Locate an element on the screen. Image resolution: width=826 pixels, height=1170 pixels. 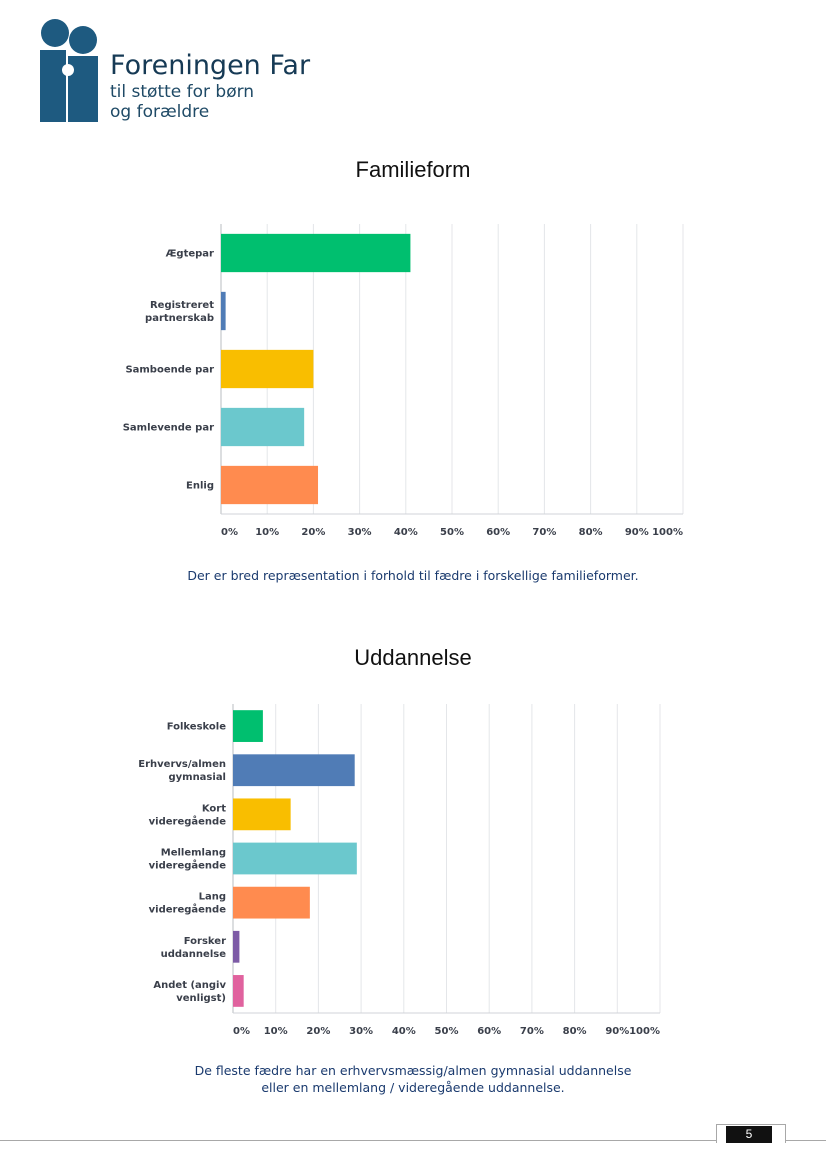
category-label: Ægtepar is located at coordinates (190, 254).